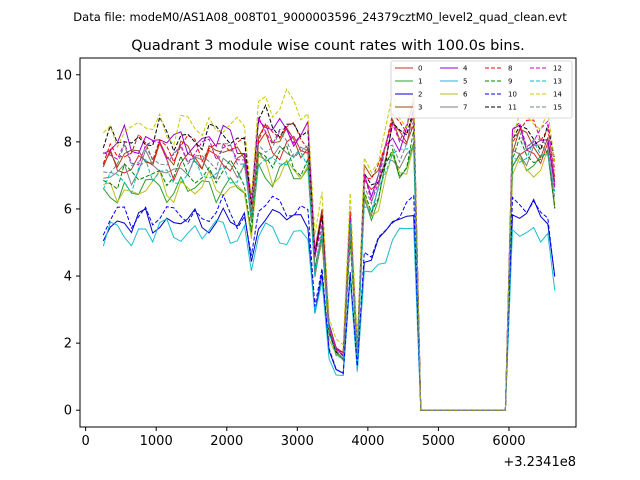 The height and width of the screenshot is (480, 640). I want to click on legend-label-14: 14, so click(557, 95).